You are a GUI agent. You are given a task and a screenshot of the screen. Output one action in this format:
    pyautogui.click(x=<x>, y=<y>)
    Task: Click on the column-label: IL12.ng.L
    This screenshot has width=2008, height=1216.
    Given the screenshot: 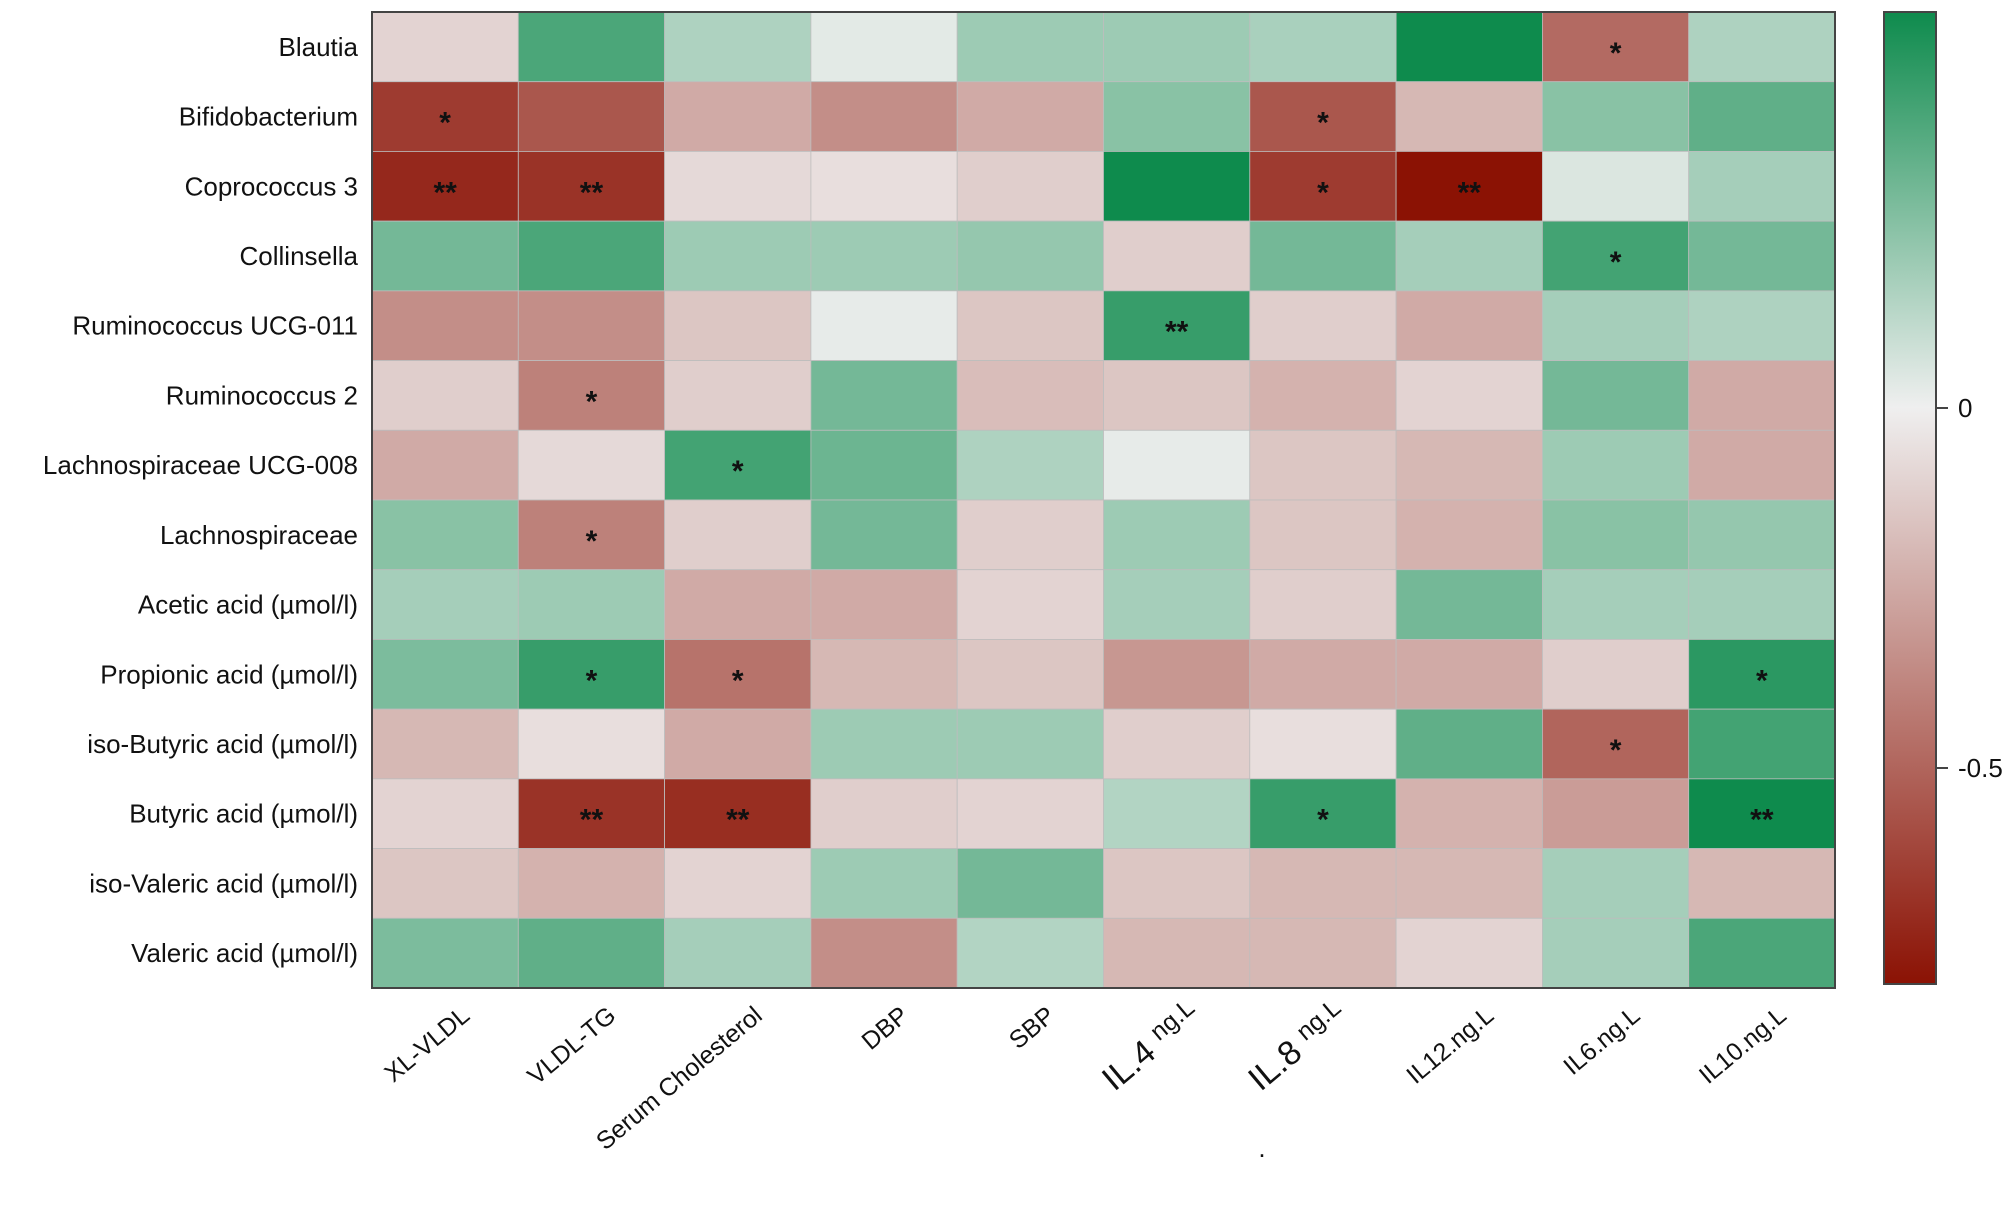 What is the action you would take?
    pyautogui.click(x=1450, y=1045)
    